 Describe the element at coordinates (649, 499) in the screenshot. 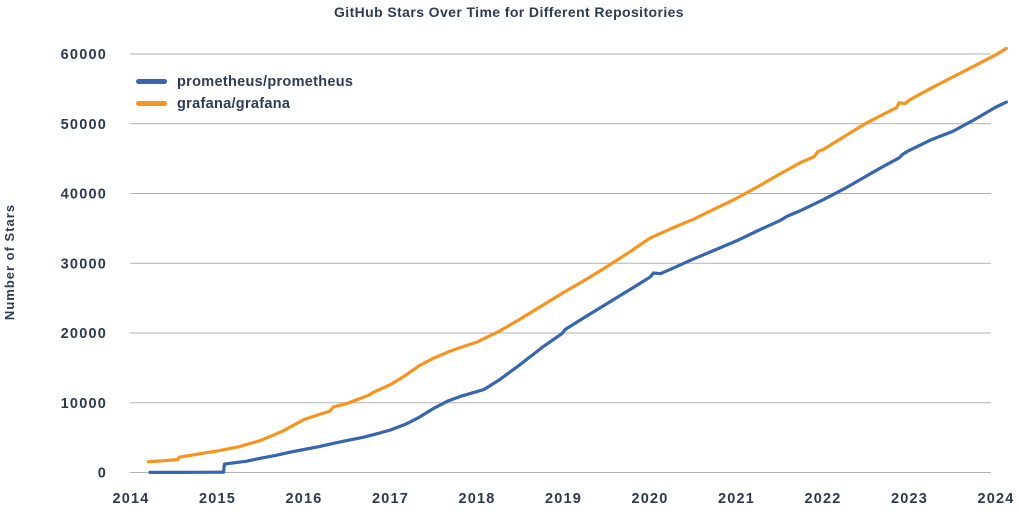

I see `x-tick-label: 2020` at that location.